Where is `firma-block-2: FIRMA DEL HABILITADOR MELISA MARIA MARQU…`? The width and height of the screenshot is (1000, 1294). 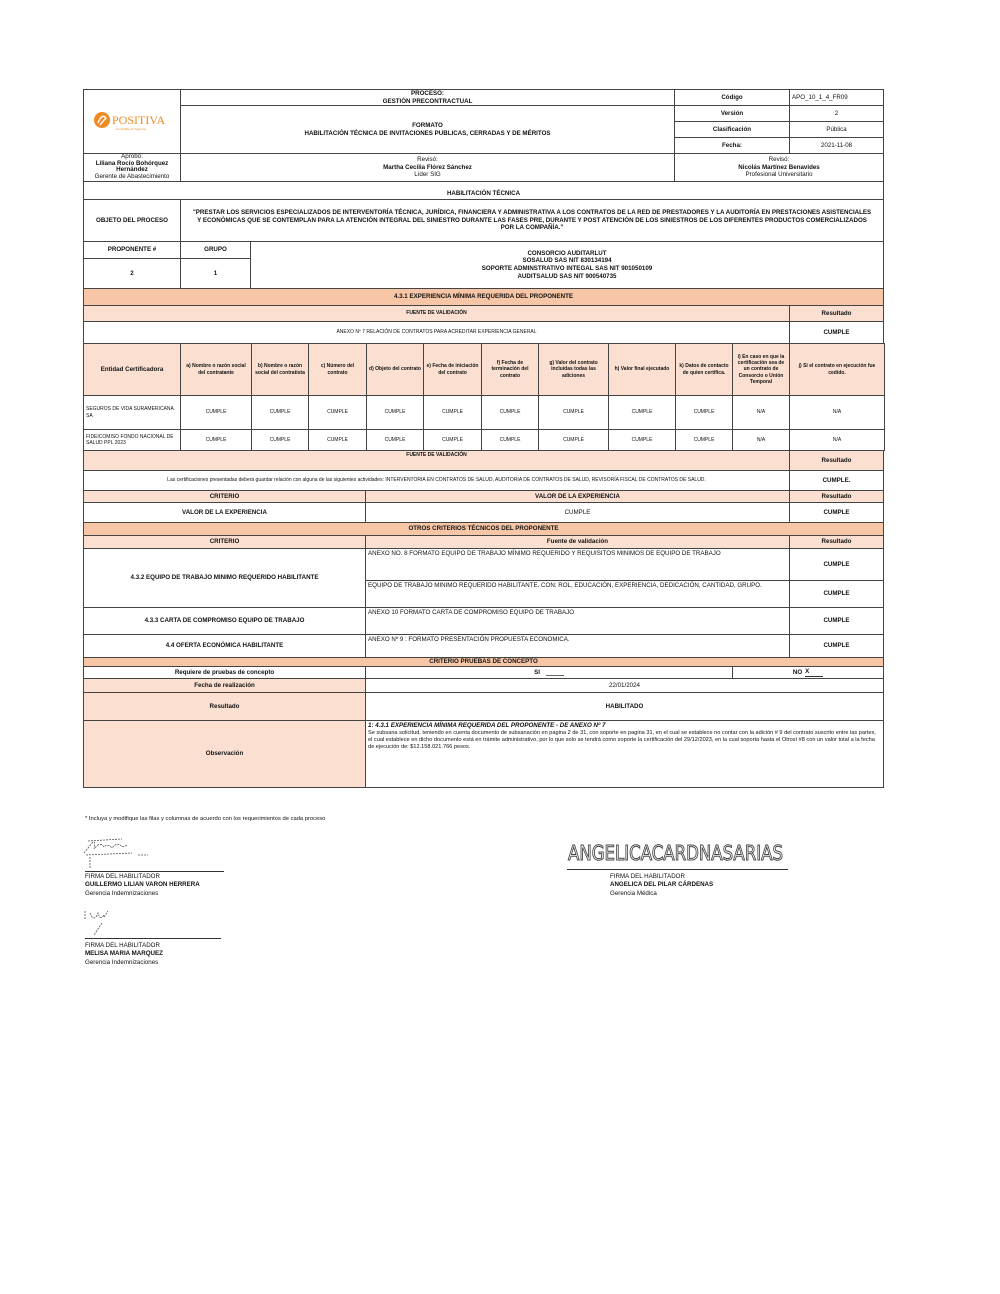
firma-block-2: FIRMA DEL HABILITADOR MELISA MARIA MARQU… is located at coordinates (124, 954).